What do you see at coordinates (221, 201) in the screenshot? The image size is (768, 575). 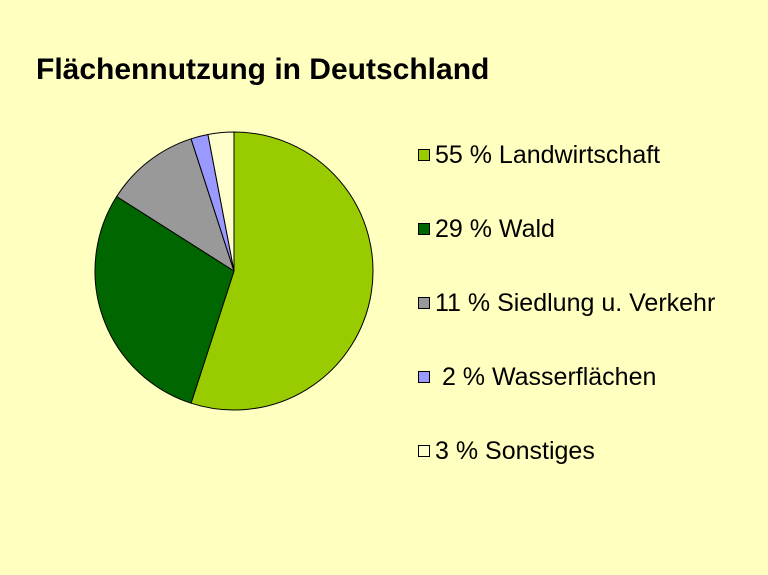 I see `pie-slice-sonstiges` at bounding box center [221, 201].